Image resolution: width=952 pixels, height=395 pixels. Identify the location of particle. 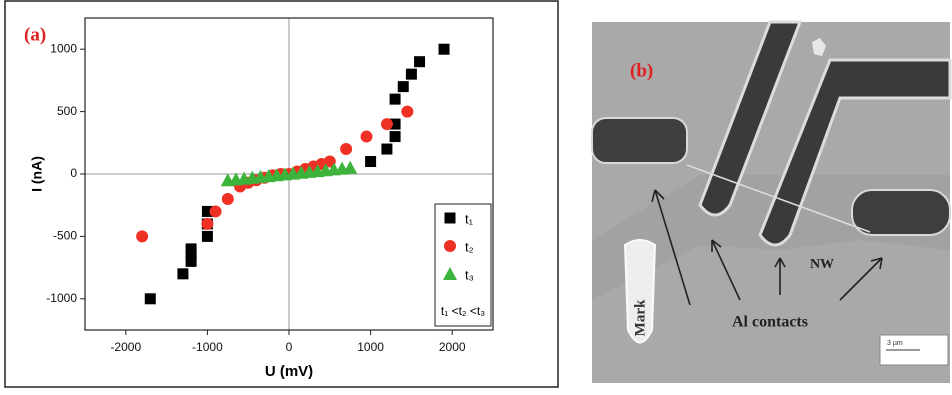
(819, 47).